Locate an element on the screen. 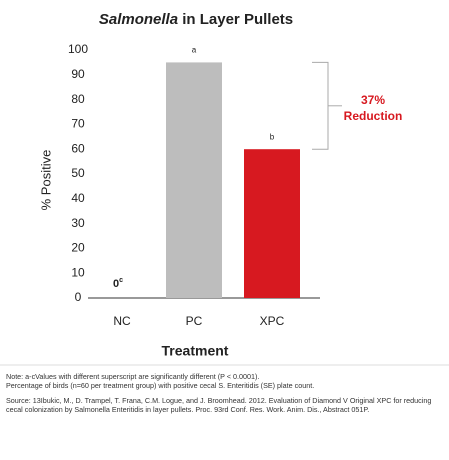  title-italic: Salmonella is located at coordinates (138, 19).